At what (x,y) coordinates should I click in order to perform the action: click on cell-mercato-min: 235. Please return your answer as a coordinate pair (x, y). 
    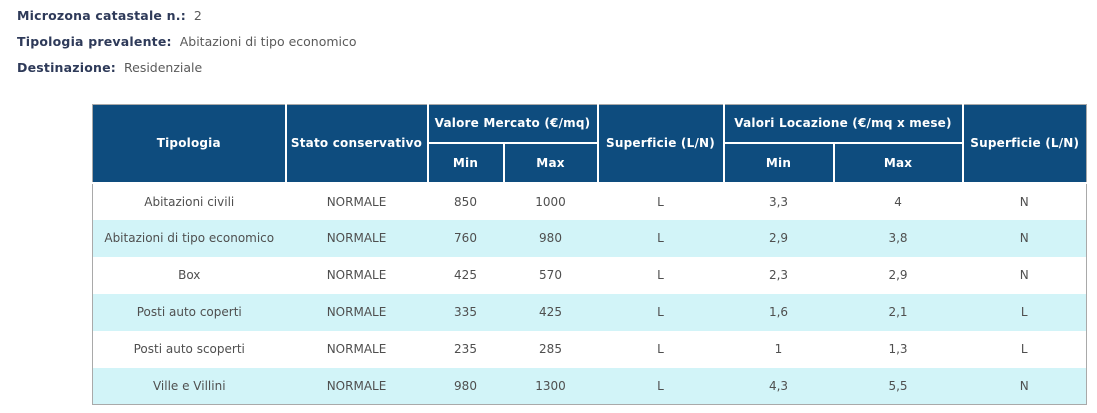
    Looking at the image, I should click on (465, 349).